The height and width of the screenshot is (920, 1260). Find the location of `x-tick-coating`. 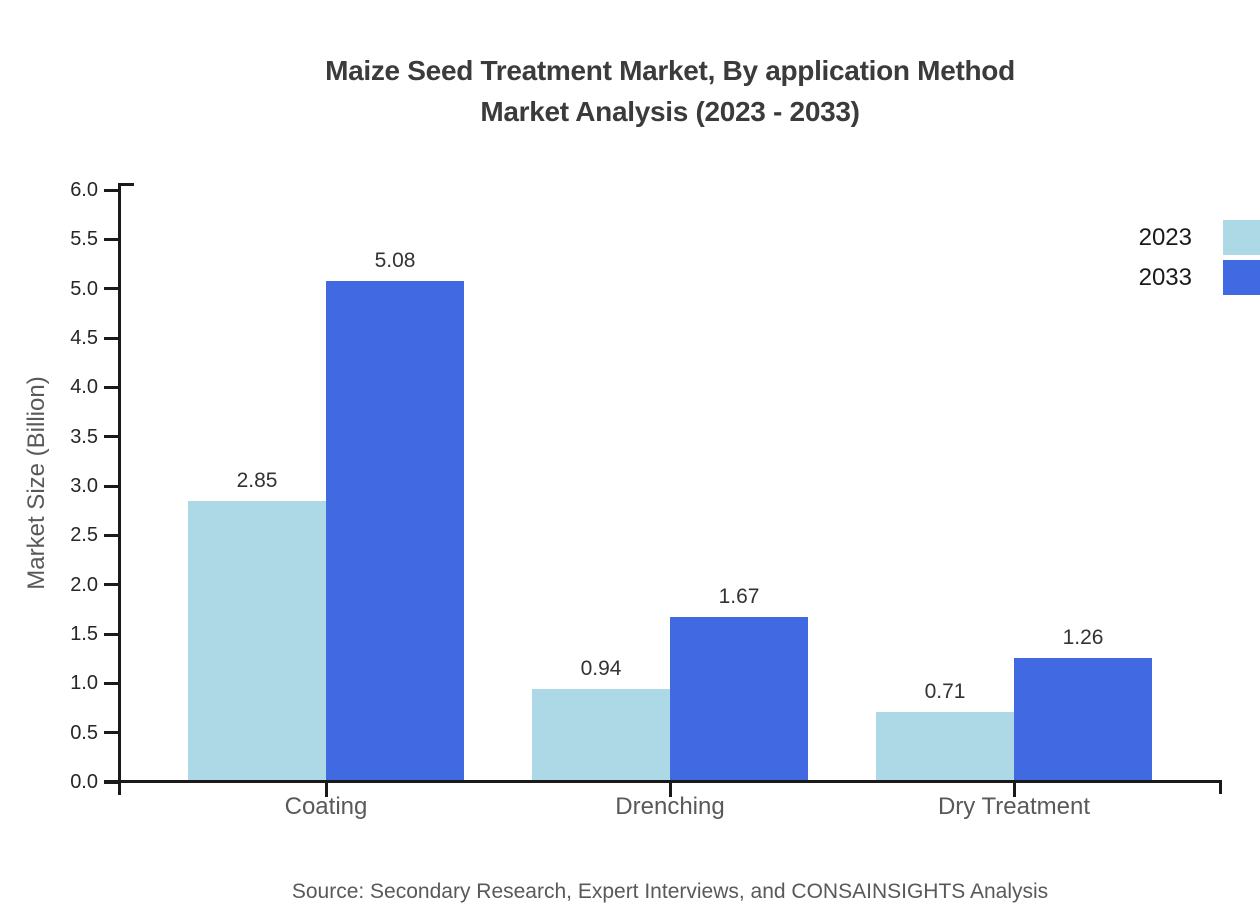

x-tick-coating is located at coordinates (326, 789).